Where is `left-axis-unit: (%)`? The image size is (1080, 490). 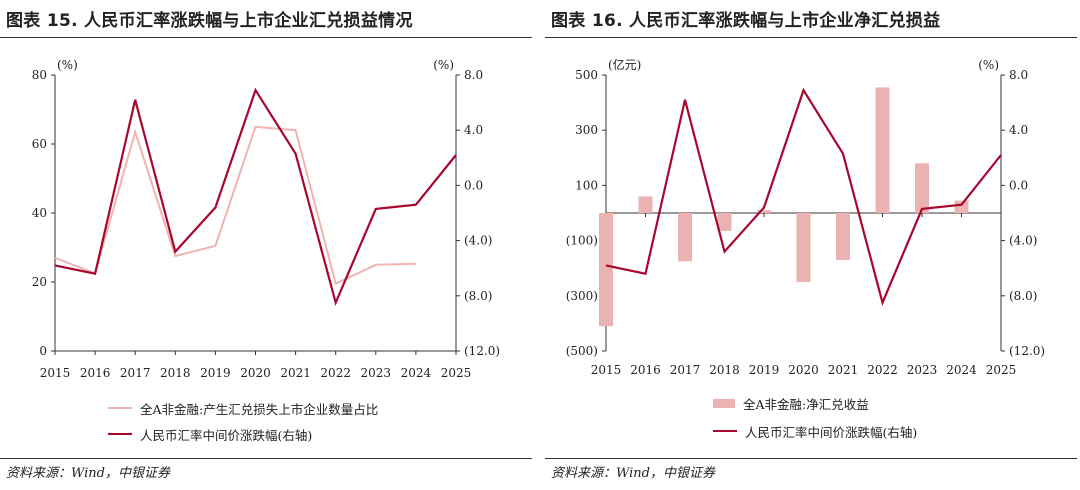 left-axis-unit: (%) is located at coordinates (67, 65).